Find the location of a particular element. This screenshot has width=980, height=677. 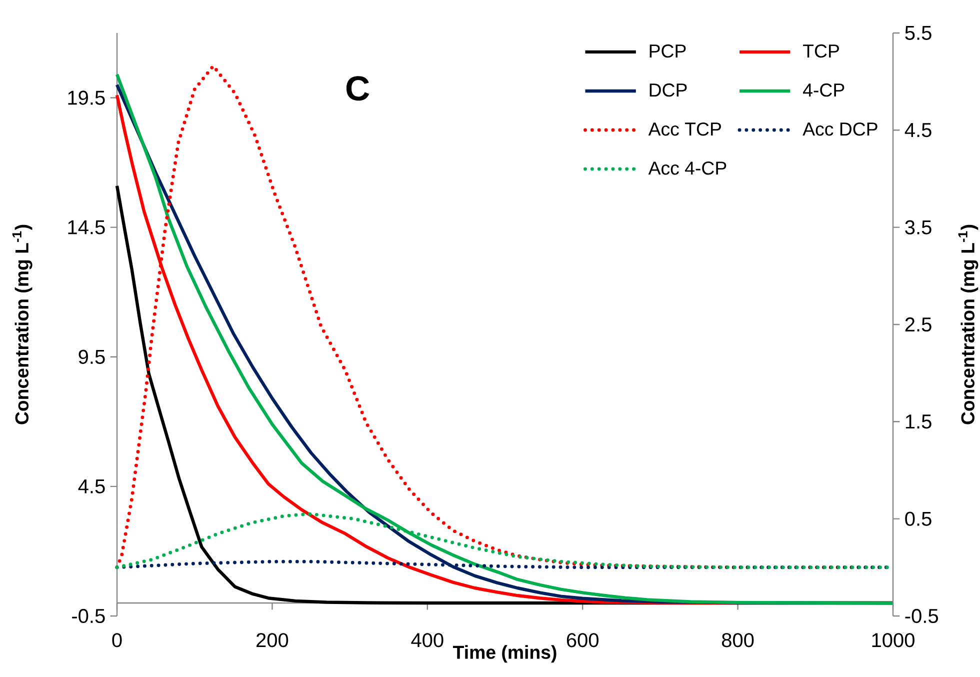

y2-tick-label: 2.5 is located at coordinates (918, 324).